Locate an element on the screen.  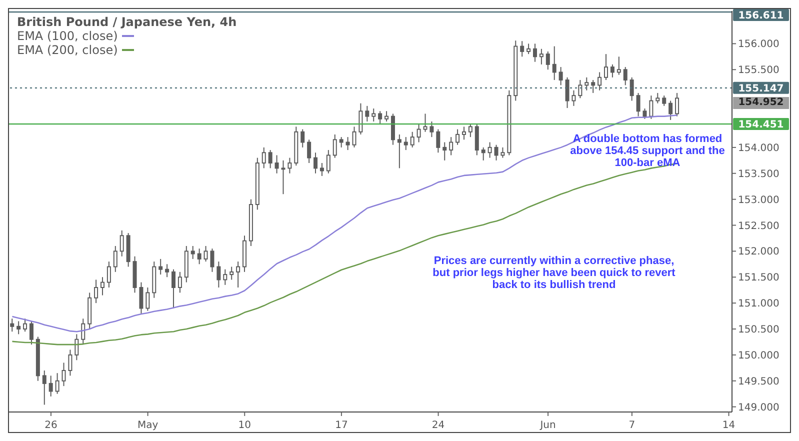
chart-title: British Pound / Japanese Yen, 4h is located at coordinates (127, 22).